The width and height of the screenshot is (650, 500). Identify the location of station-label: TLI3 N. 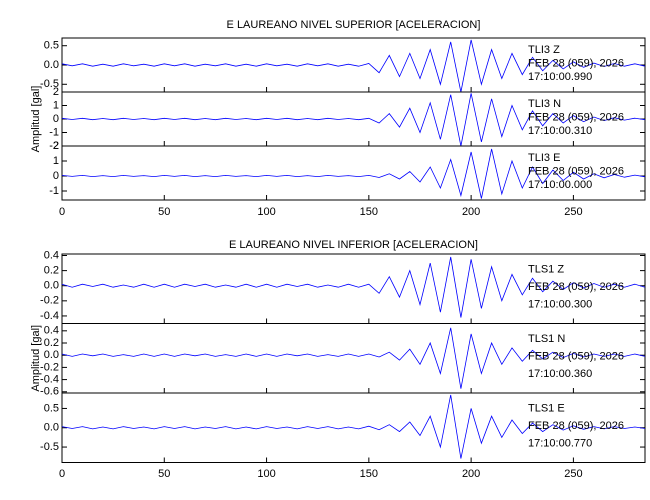
(544, 104).